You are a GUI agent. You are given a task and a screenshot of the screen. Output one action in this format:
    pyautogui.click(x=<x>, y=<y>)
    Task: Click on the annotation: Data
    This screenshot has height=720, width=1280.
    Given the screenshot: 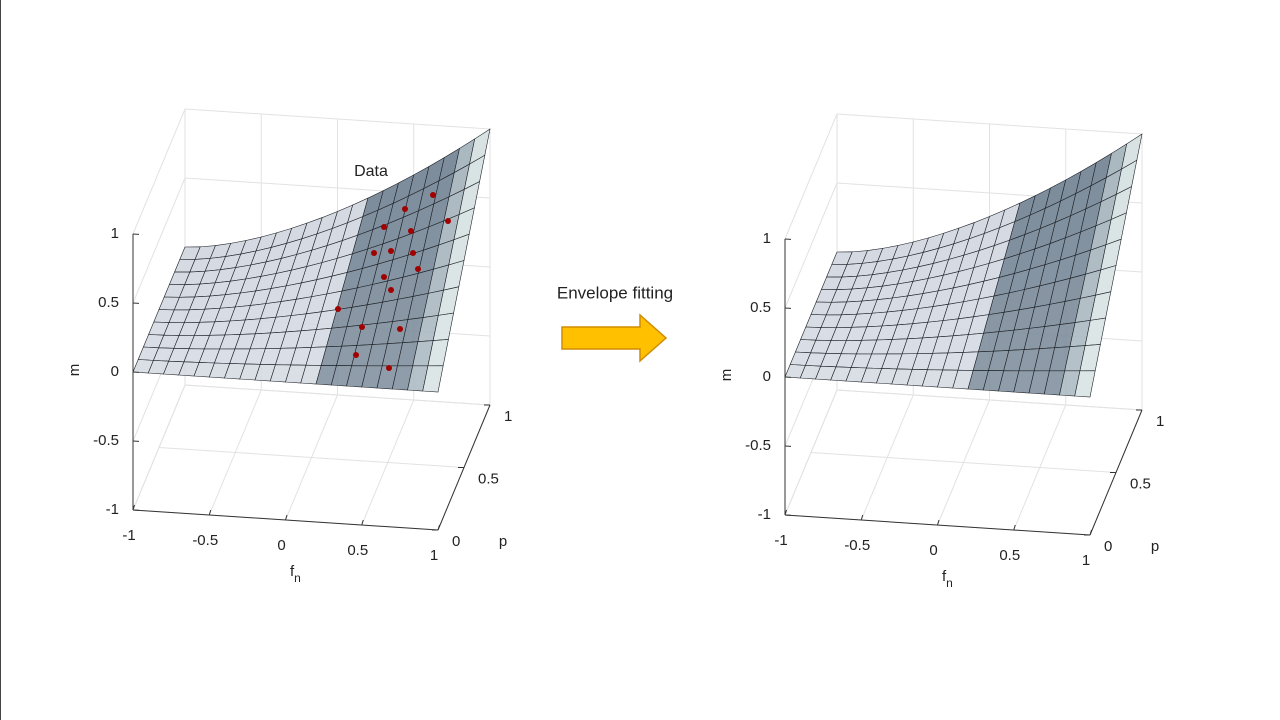 What is the action you would take?
    pyautogui.click(x=371, y=171)
    